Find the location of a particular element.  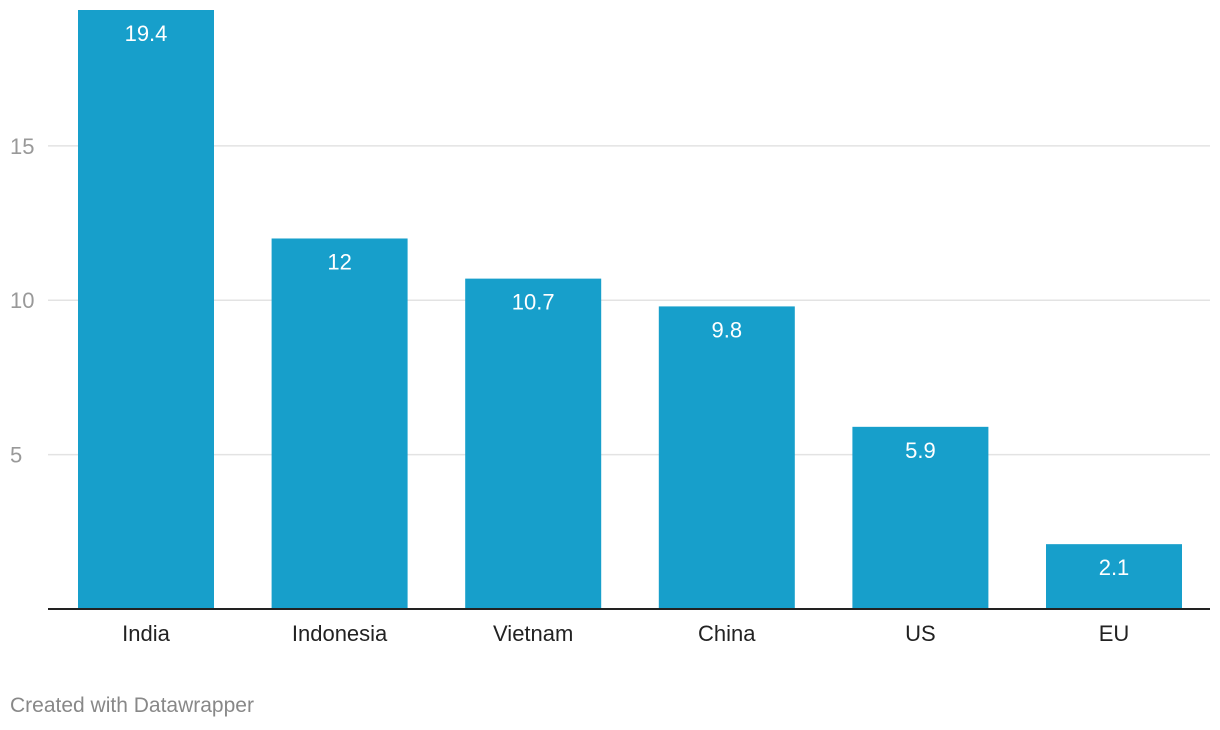

y-tick-label: 15 is located at coordinates (22, 146).